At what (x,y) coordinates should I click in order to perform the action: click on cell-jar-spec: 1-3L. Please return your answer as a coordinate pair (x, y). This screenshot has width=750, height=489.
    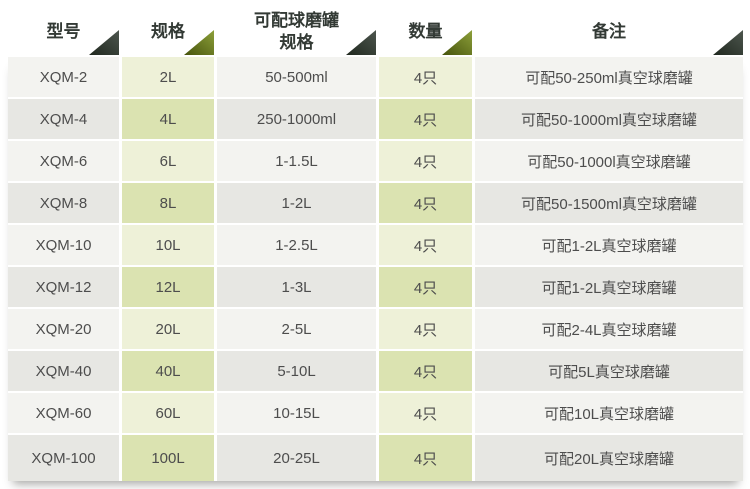
    Looking at the image, I should click on (296, 287).